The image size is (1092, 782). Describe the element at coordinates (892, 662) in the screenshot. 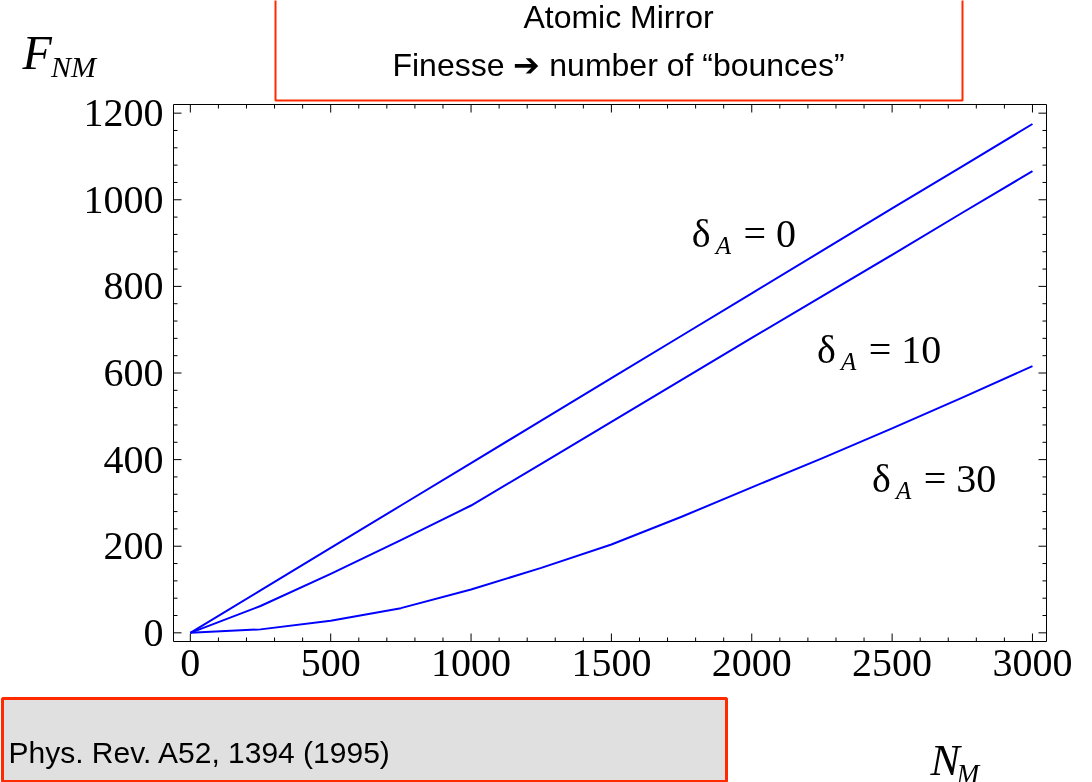

I see `x-tick-label: 2500` at that location.